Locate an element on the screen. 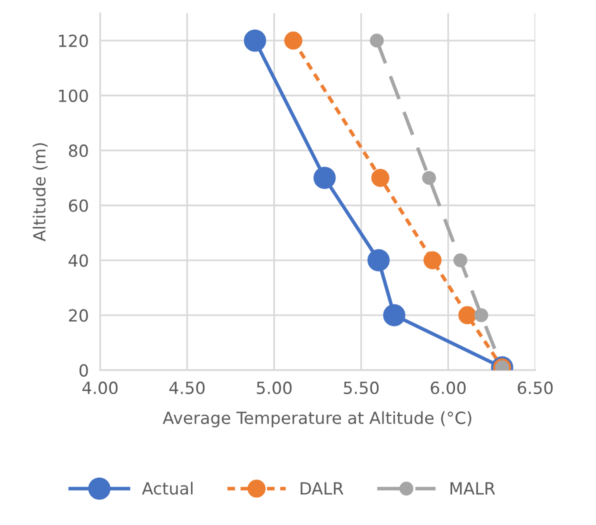 This screenshot has width=596, height=525. y-axis-title: Altitude (m) is located at coordinates (40, 192).